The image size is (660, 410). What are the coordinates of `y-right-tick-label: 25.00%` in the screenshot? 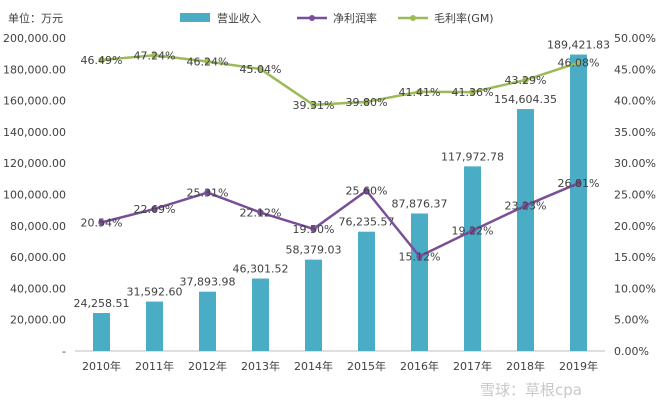 It's located at (635, 195).